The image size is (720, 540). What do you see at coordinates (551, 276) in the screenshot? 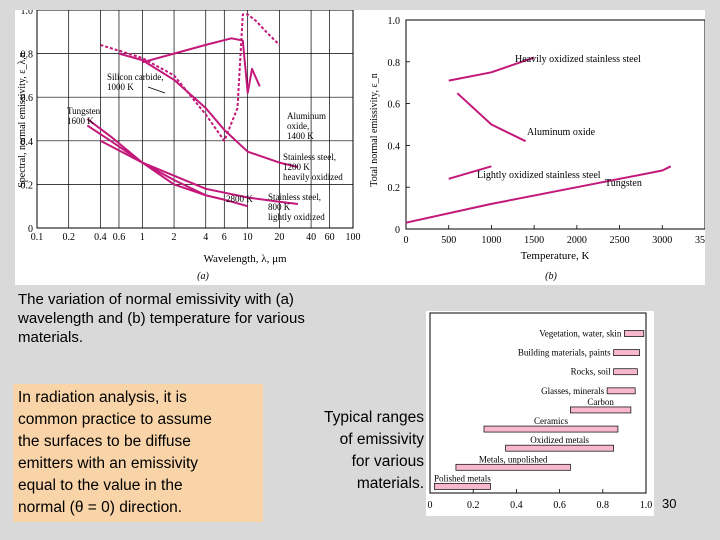
I see `panel-b-label: (b)` at bounding box center [551, 276].